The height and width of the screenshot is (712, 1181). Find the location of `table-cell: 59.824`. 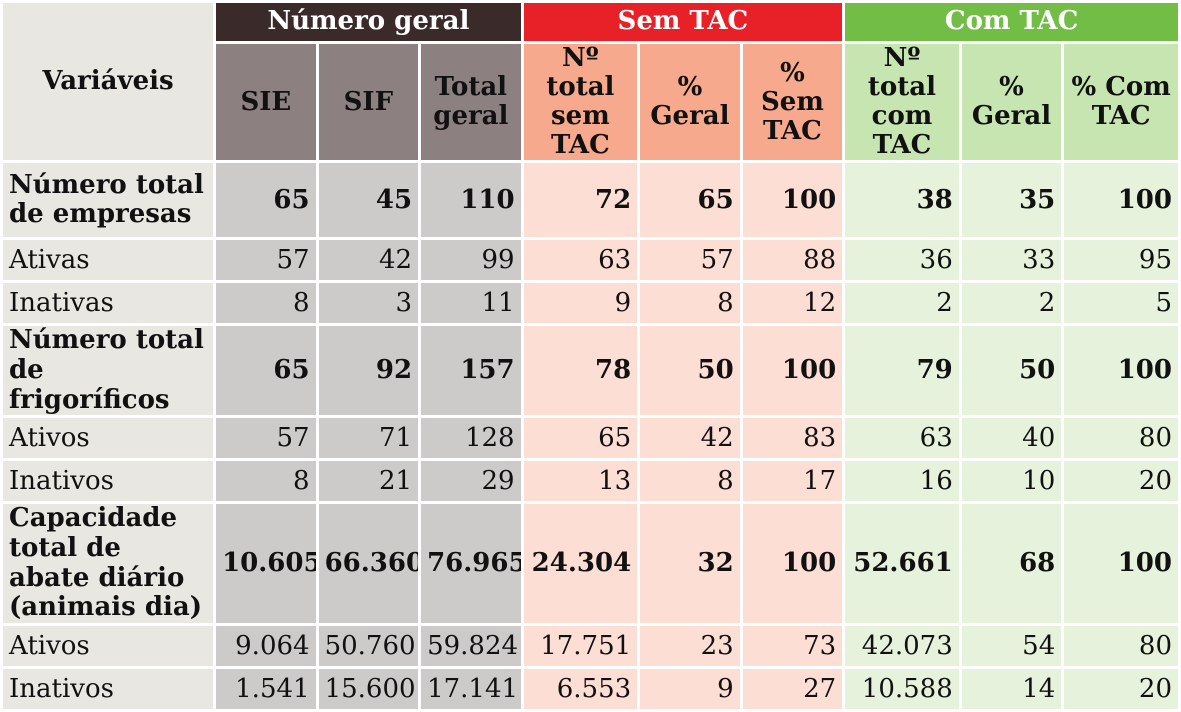

table-cell: 59.824 is located at coordinates (471, 645).